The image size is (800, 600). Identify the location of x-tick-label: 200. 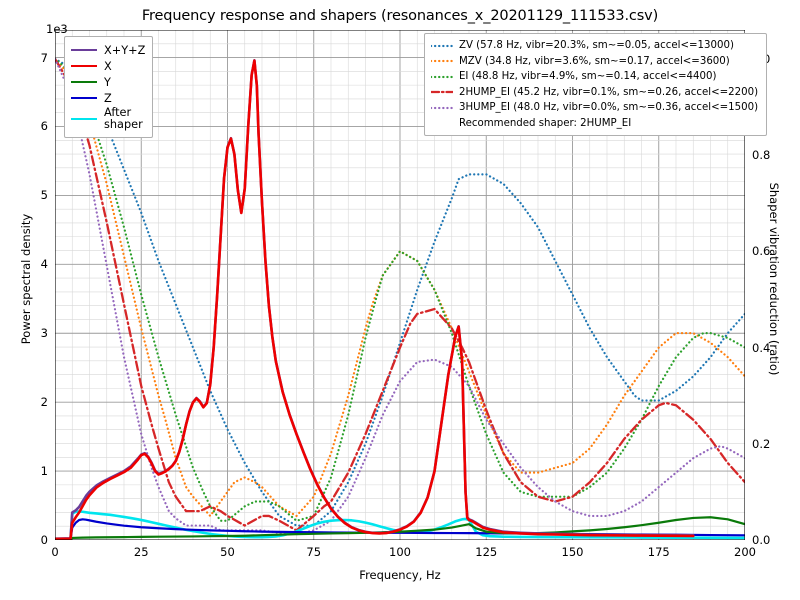
(745, 552).